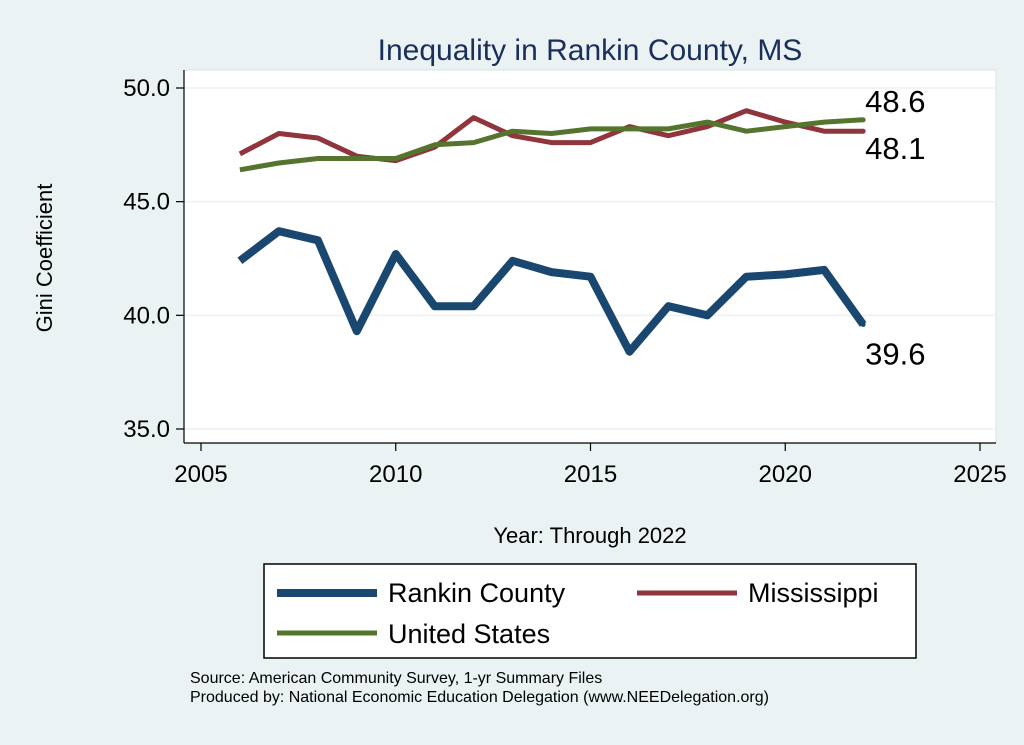 Image resolution: width=1024 pixels, height=745 pixels. I want to click on end-label-rankin-county: 39.6, so click(895, 353).